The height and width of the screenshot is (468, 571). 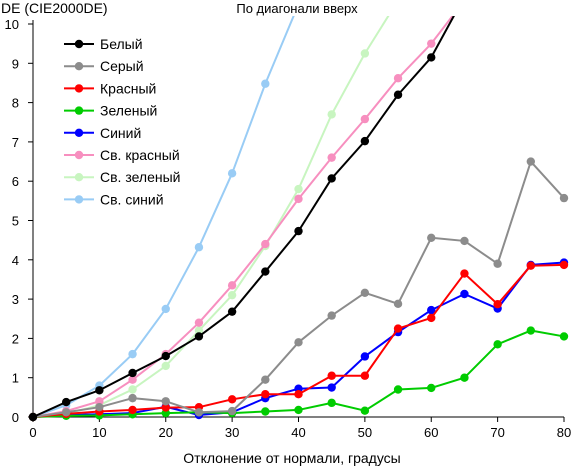 What do you see at coordinates (99, 432) in the screenshot?
I see `x-tick-label: 10` at bounding box center [99, 432].